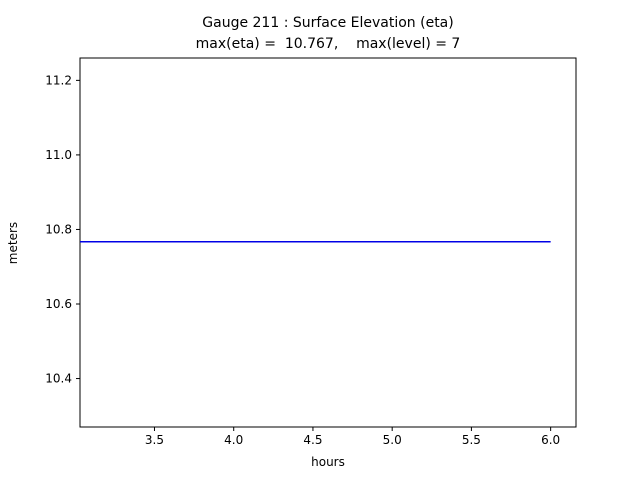 The height and width of the screenshot is (480, 640). What do you see at coordinates (13, 243) in the screenshot?
I see `y-axis-label: meters` at bounding box center [13, 243].